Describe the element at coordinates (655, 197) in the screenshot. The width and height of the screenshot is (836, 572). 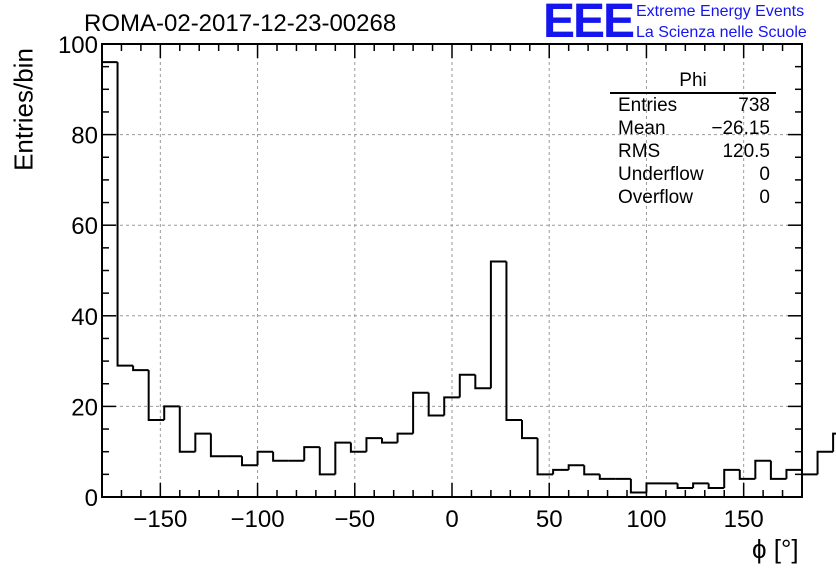
I see `stats-label: Overflow` at that location.